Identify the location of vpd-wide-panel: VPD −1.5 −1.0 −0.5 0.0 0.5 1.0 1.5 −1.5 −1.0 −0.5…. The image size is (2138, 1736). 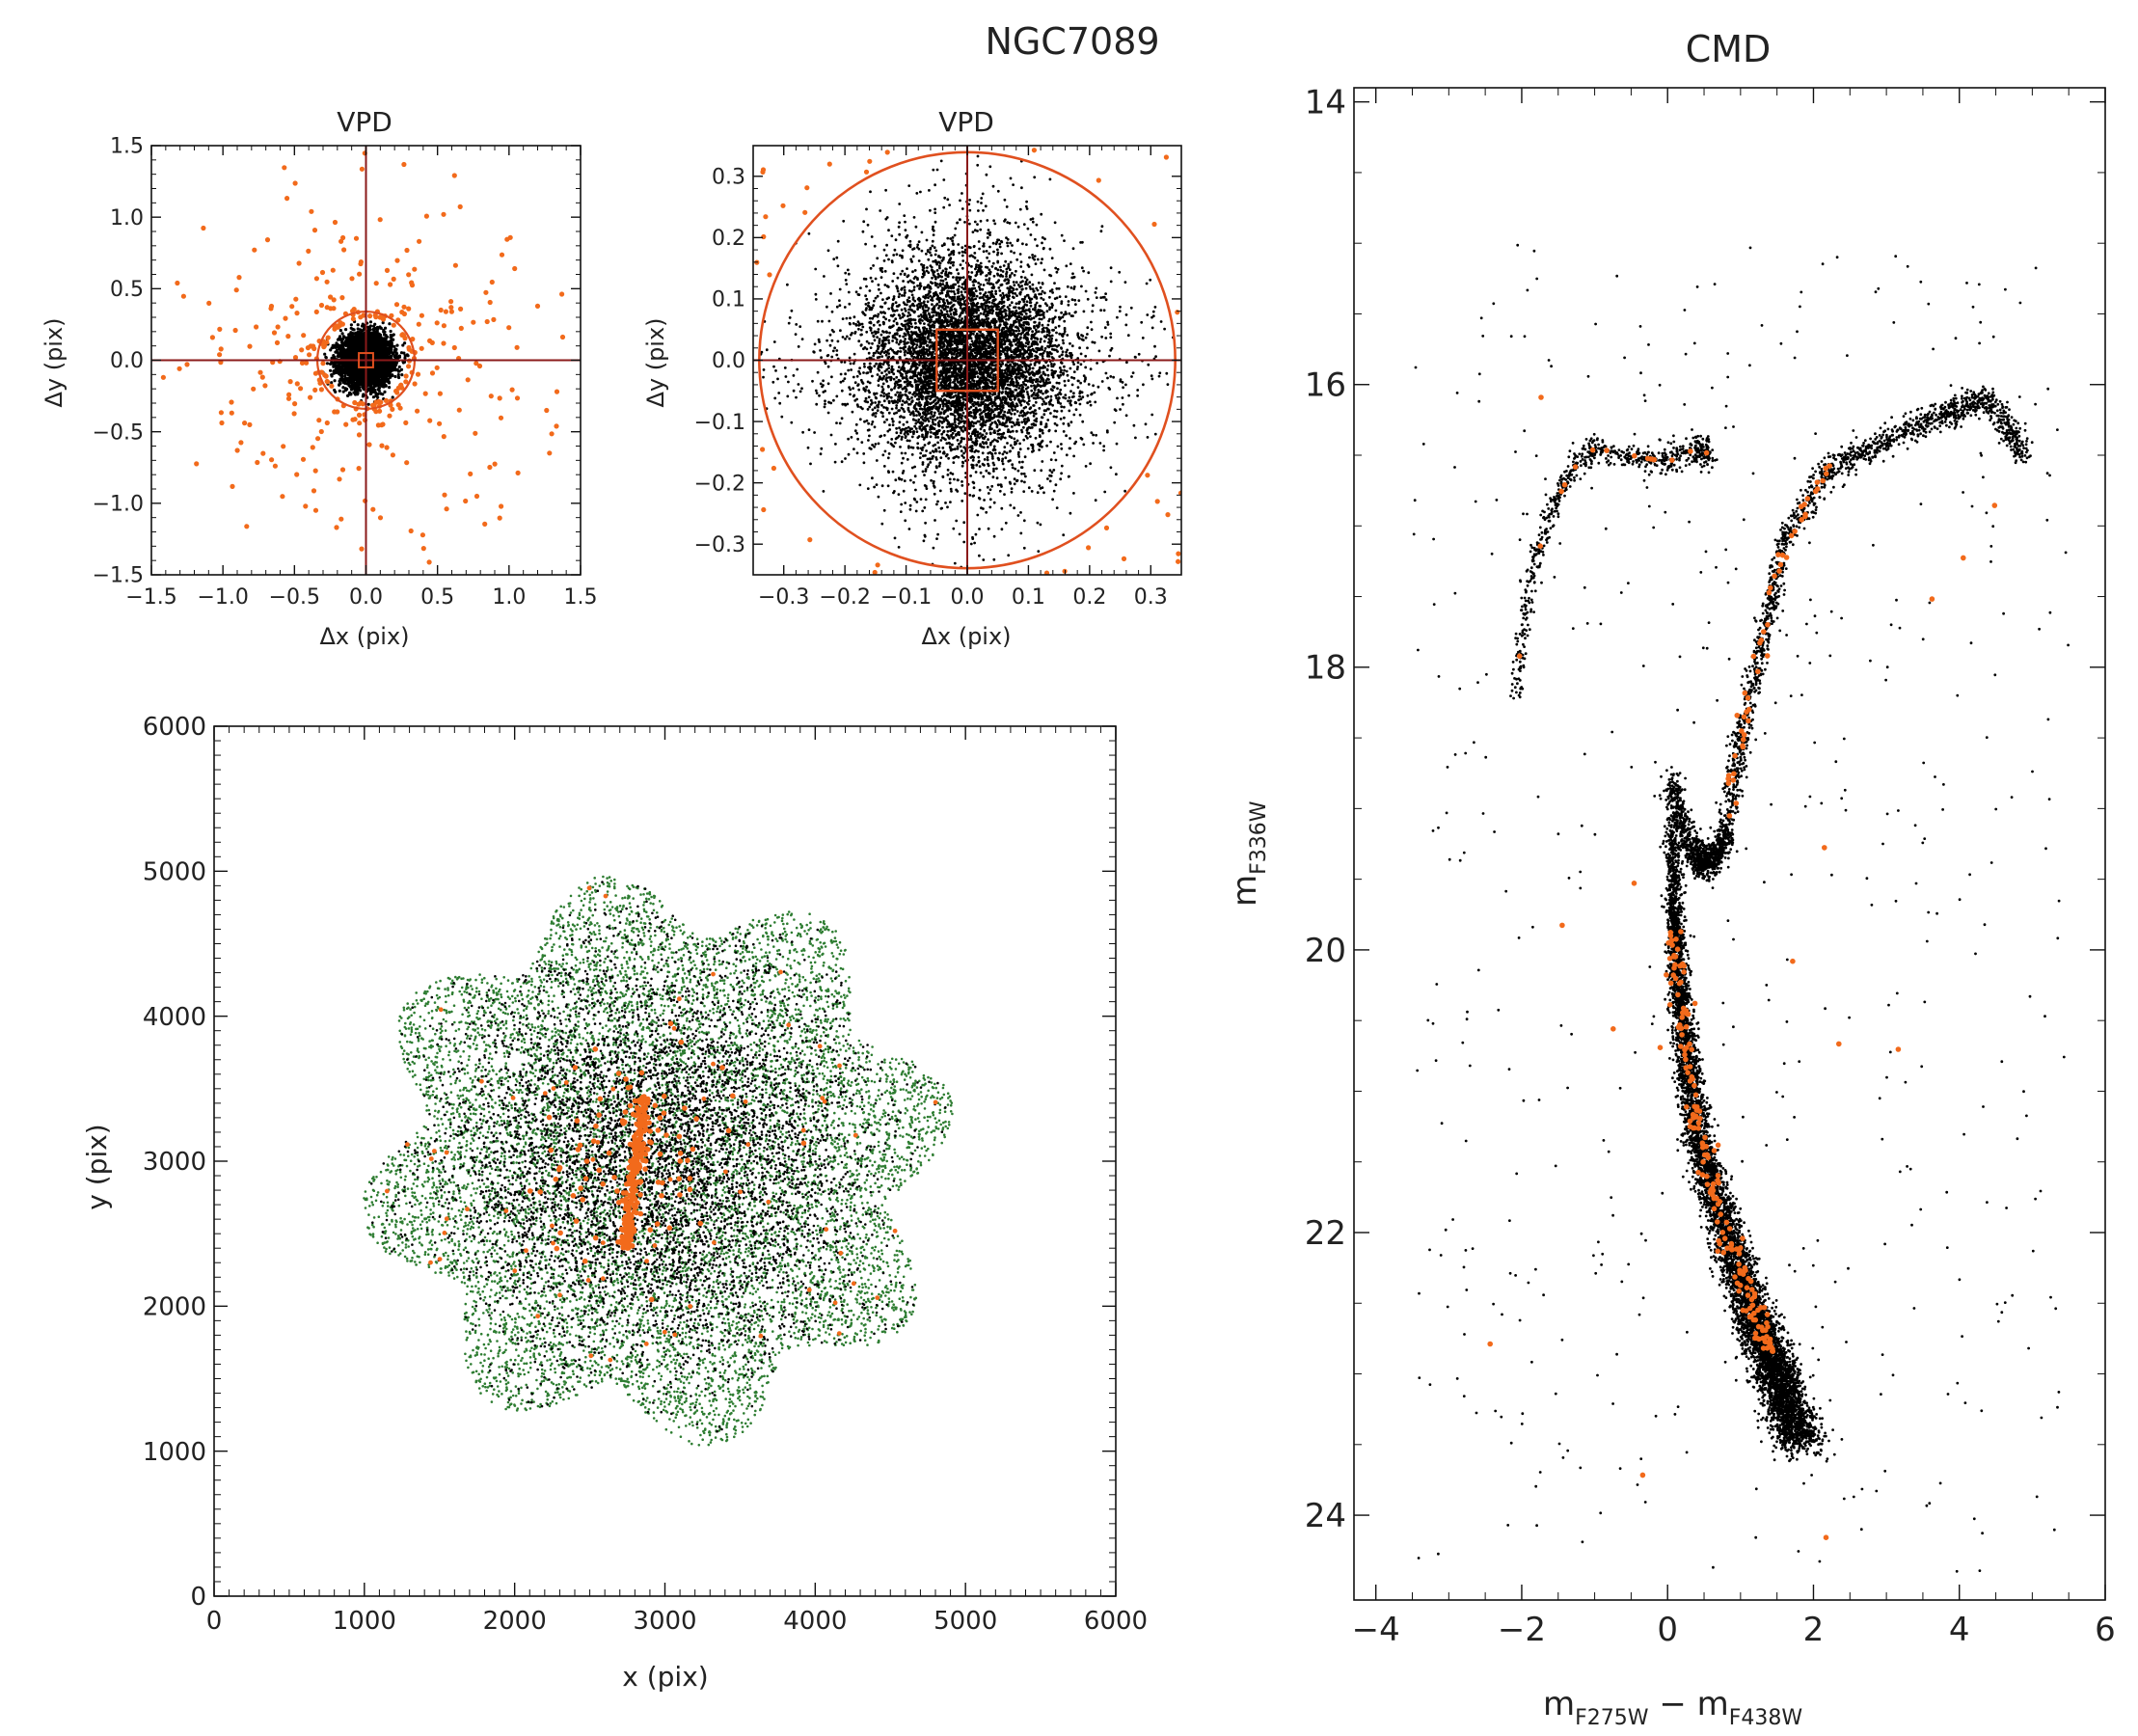
(319, 378).